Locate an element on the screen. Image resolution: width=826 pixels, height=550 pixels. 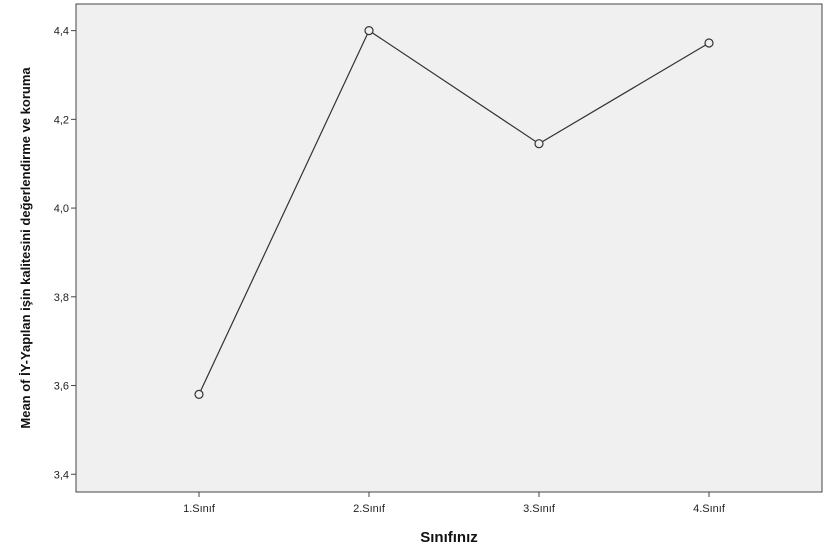
x-tick-label: 1.Sınıf is located at coordinates (199, 509).